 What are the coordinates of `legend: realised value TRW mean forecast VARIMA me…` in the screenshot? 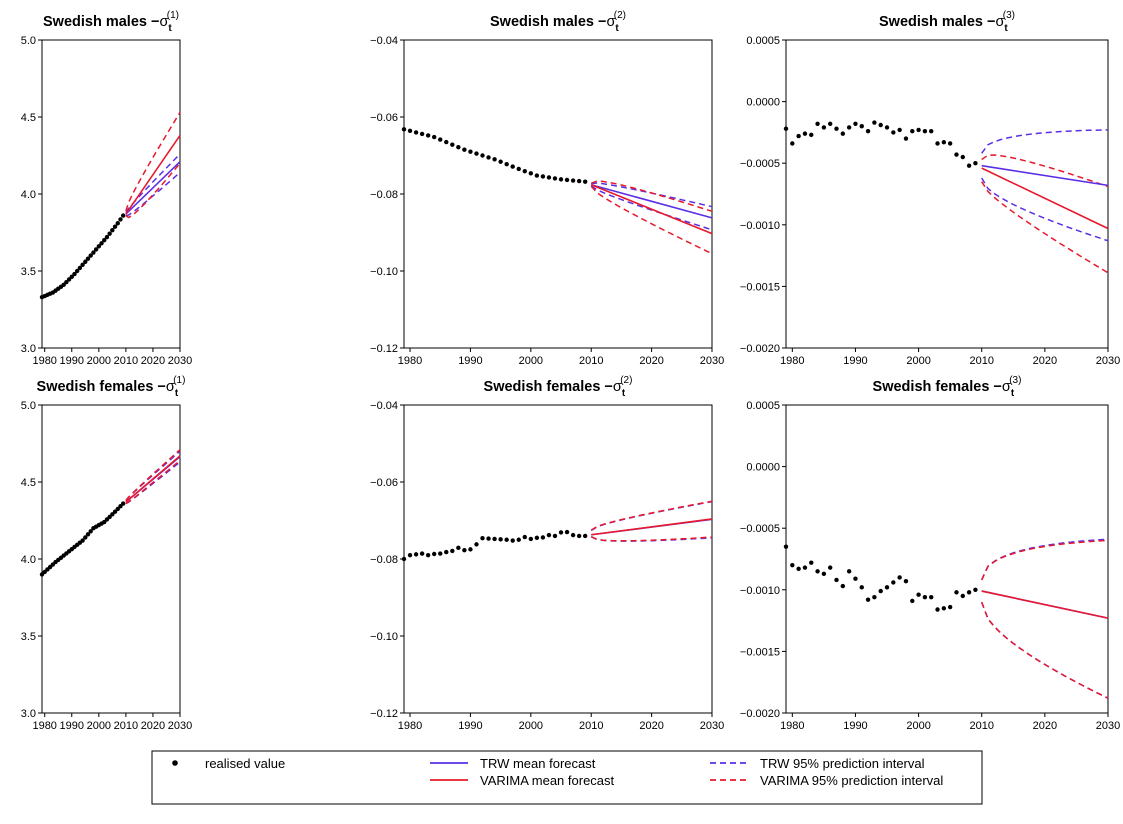 It's located at (567, 777).